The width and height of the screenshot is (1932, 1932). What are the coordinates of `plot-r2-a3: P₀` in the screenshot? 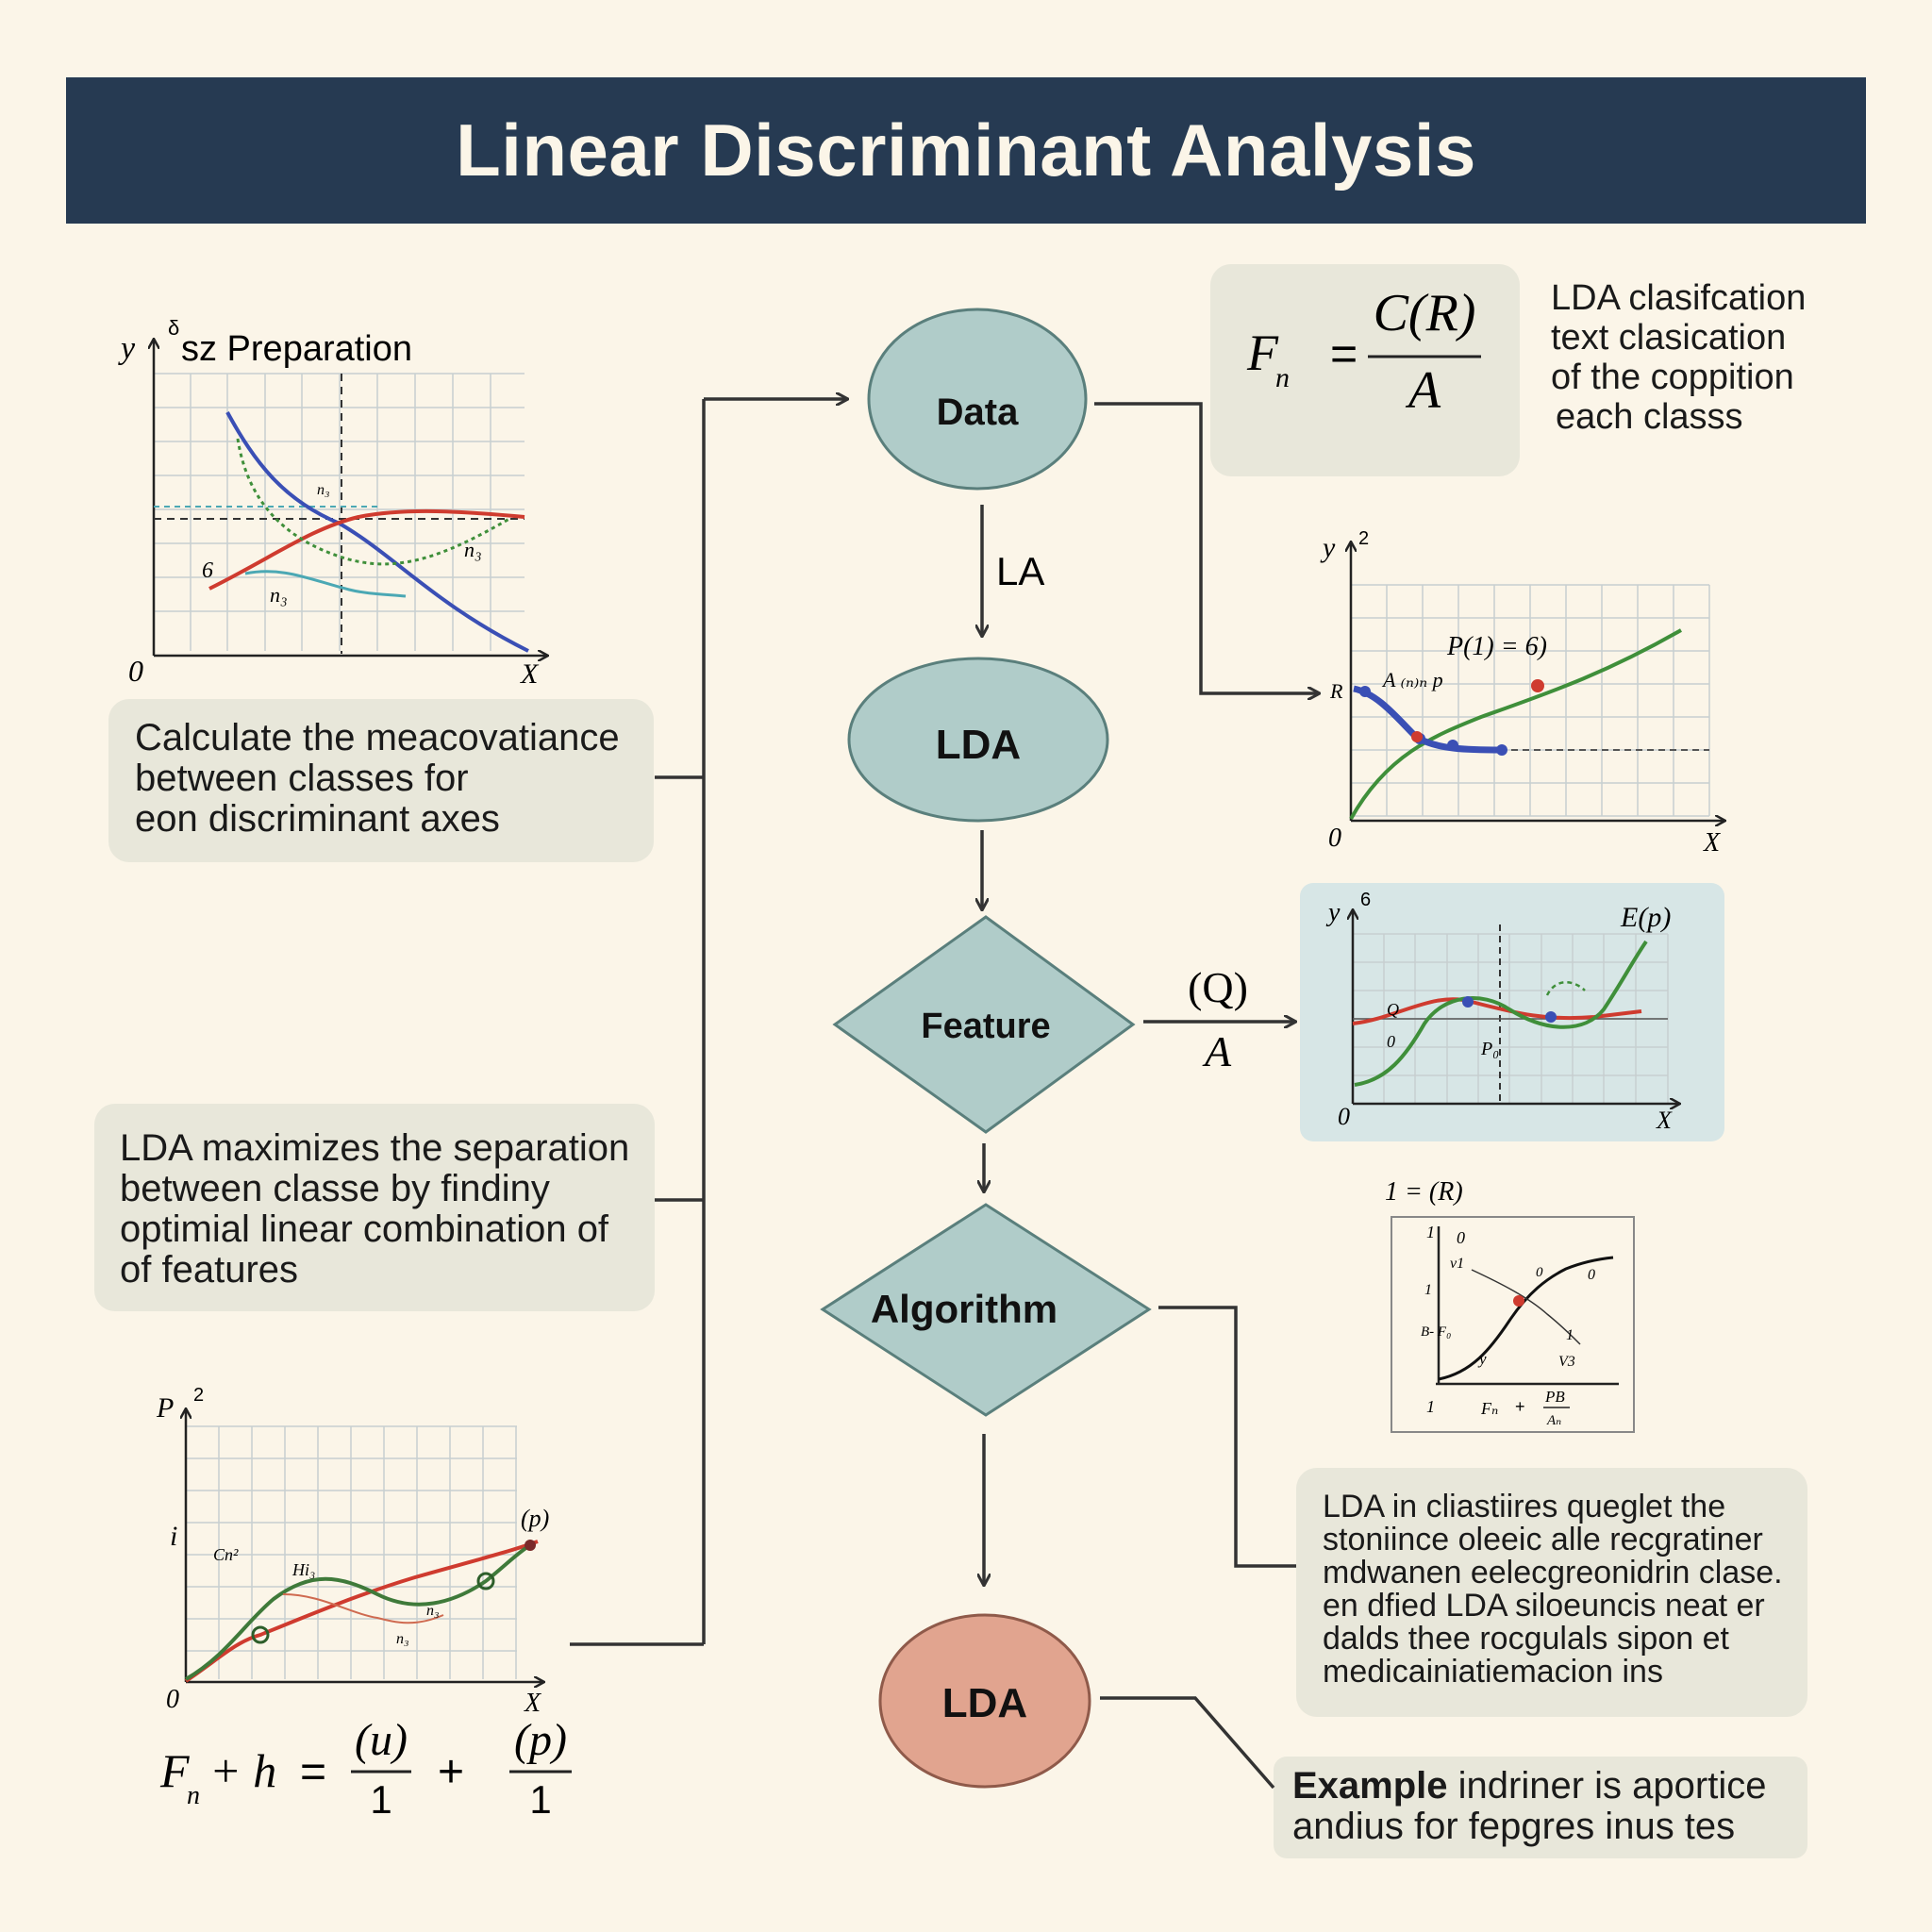 It's located at (1490, 1049).